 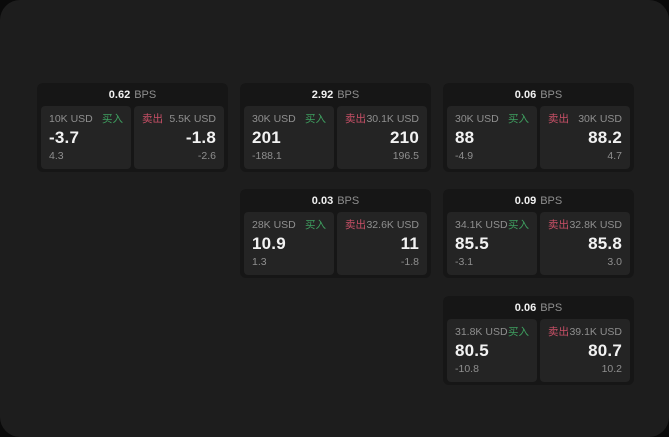 What do you see at coordinates (382, 243) in the screenshot?
I see `sell-quote-tile: 卖出 32.6K USD 11 -1.8` at bounding box center [382, 243].